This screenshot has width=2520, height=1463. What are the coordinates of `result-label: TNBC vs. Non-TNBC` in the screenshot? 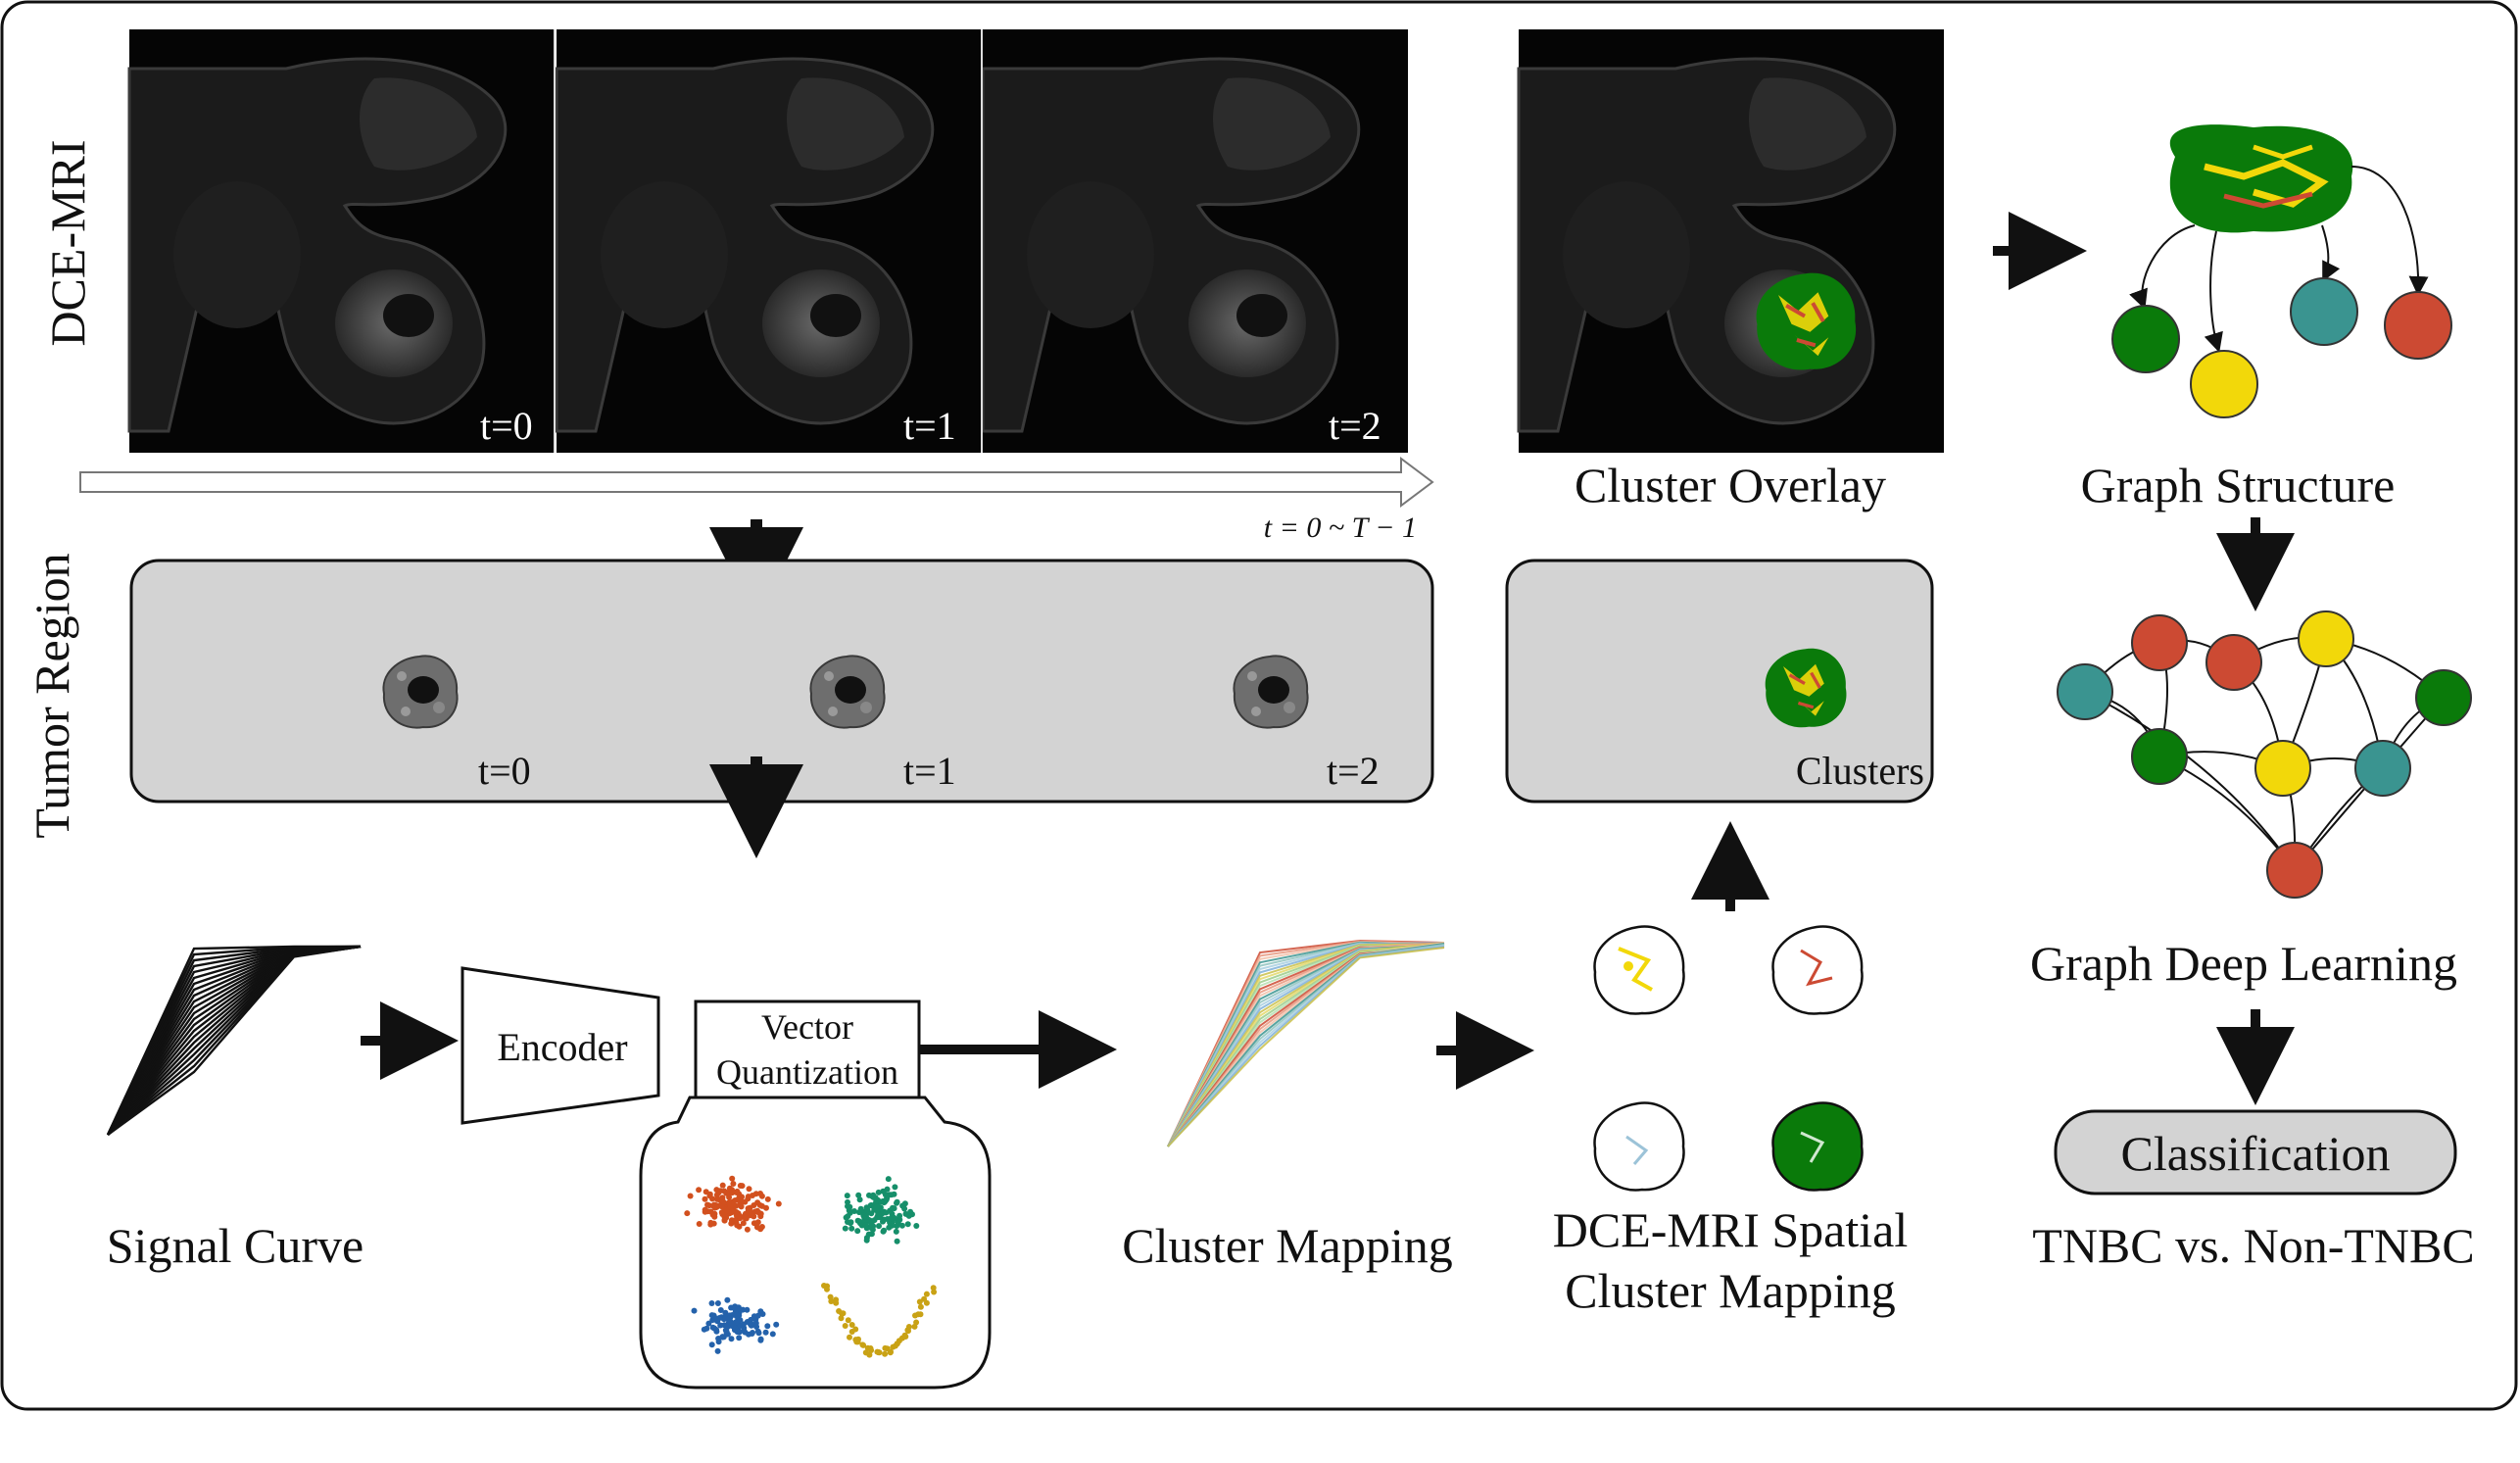 It's located at (2253, 1245).